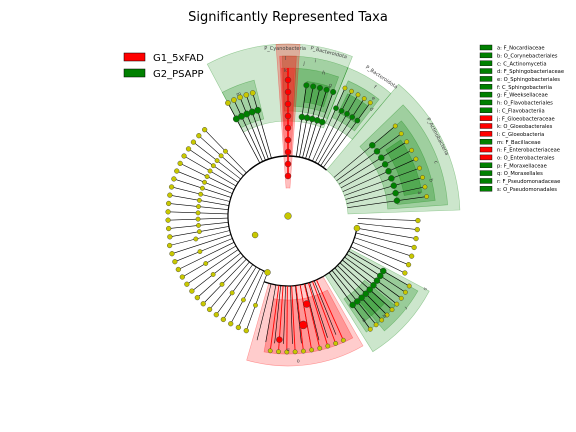  What do you see at coordinates (528, 80) in the screenshot?
I see `taxa-legend-label: e: O_Sphingobacteriales` at bounding box center [528, 80].